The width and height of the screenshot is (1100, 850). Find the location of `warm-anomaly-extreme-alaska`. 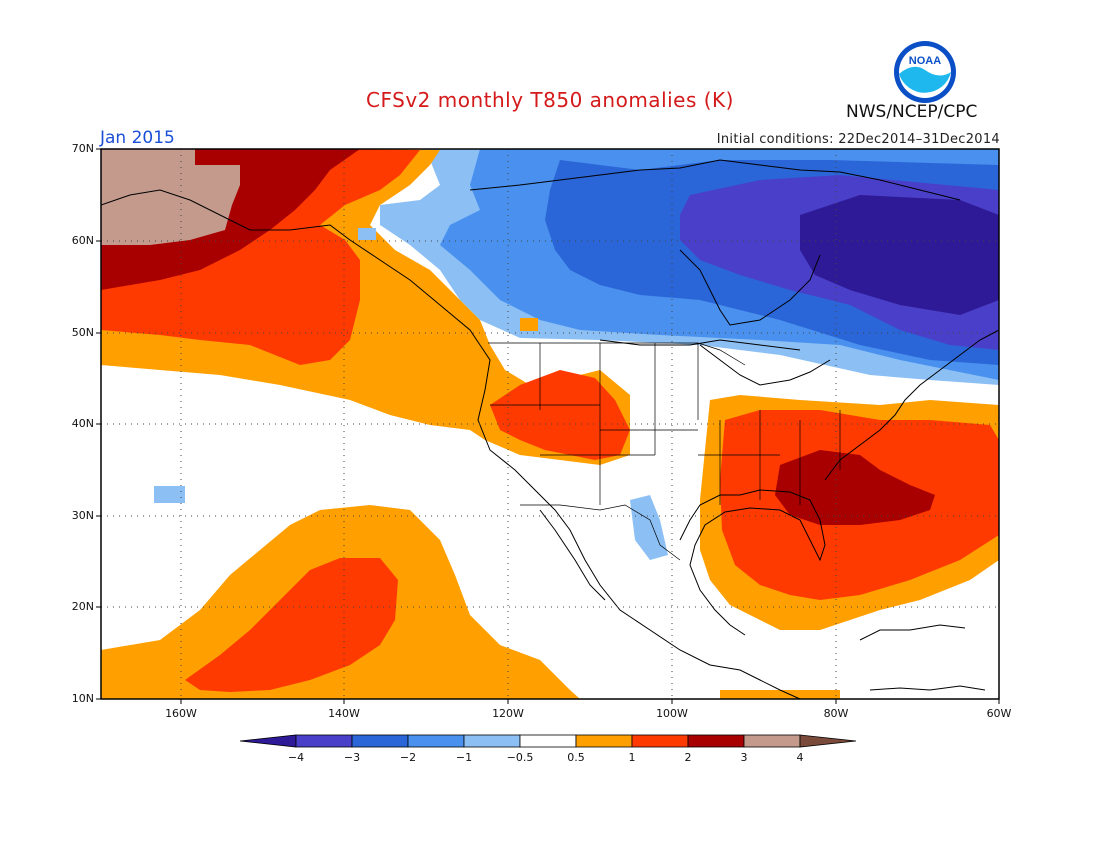

warm-anomaly-extreme-alaska is located at coordinates (170, 197).